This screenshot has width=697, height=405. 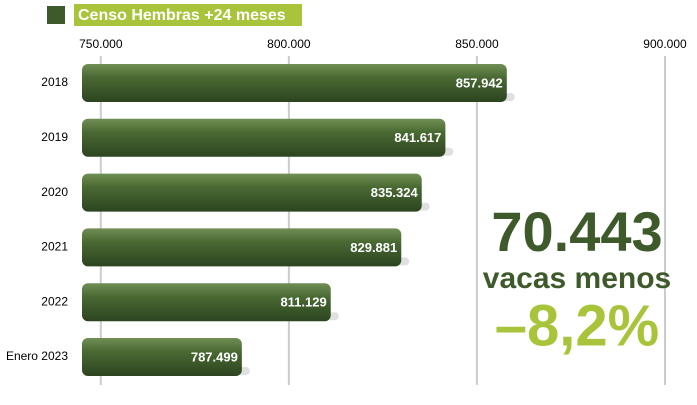 What do you see at coordinates (54, 247) in the screenshot?
I see `y-tick-label: 2021` at bounding box center [54, 247].